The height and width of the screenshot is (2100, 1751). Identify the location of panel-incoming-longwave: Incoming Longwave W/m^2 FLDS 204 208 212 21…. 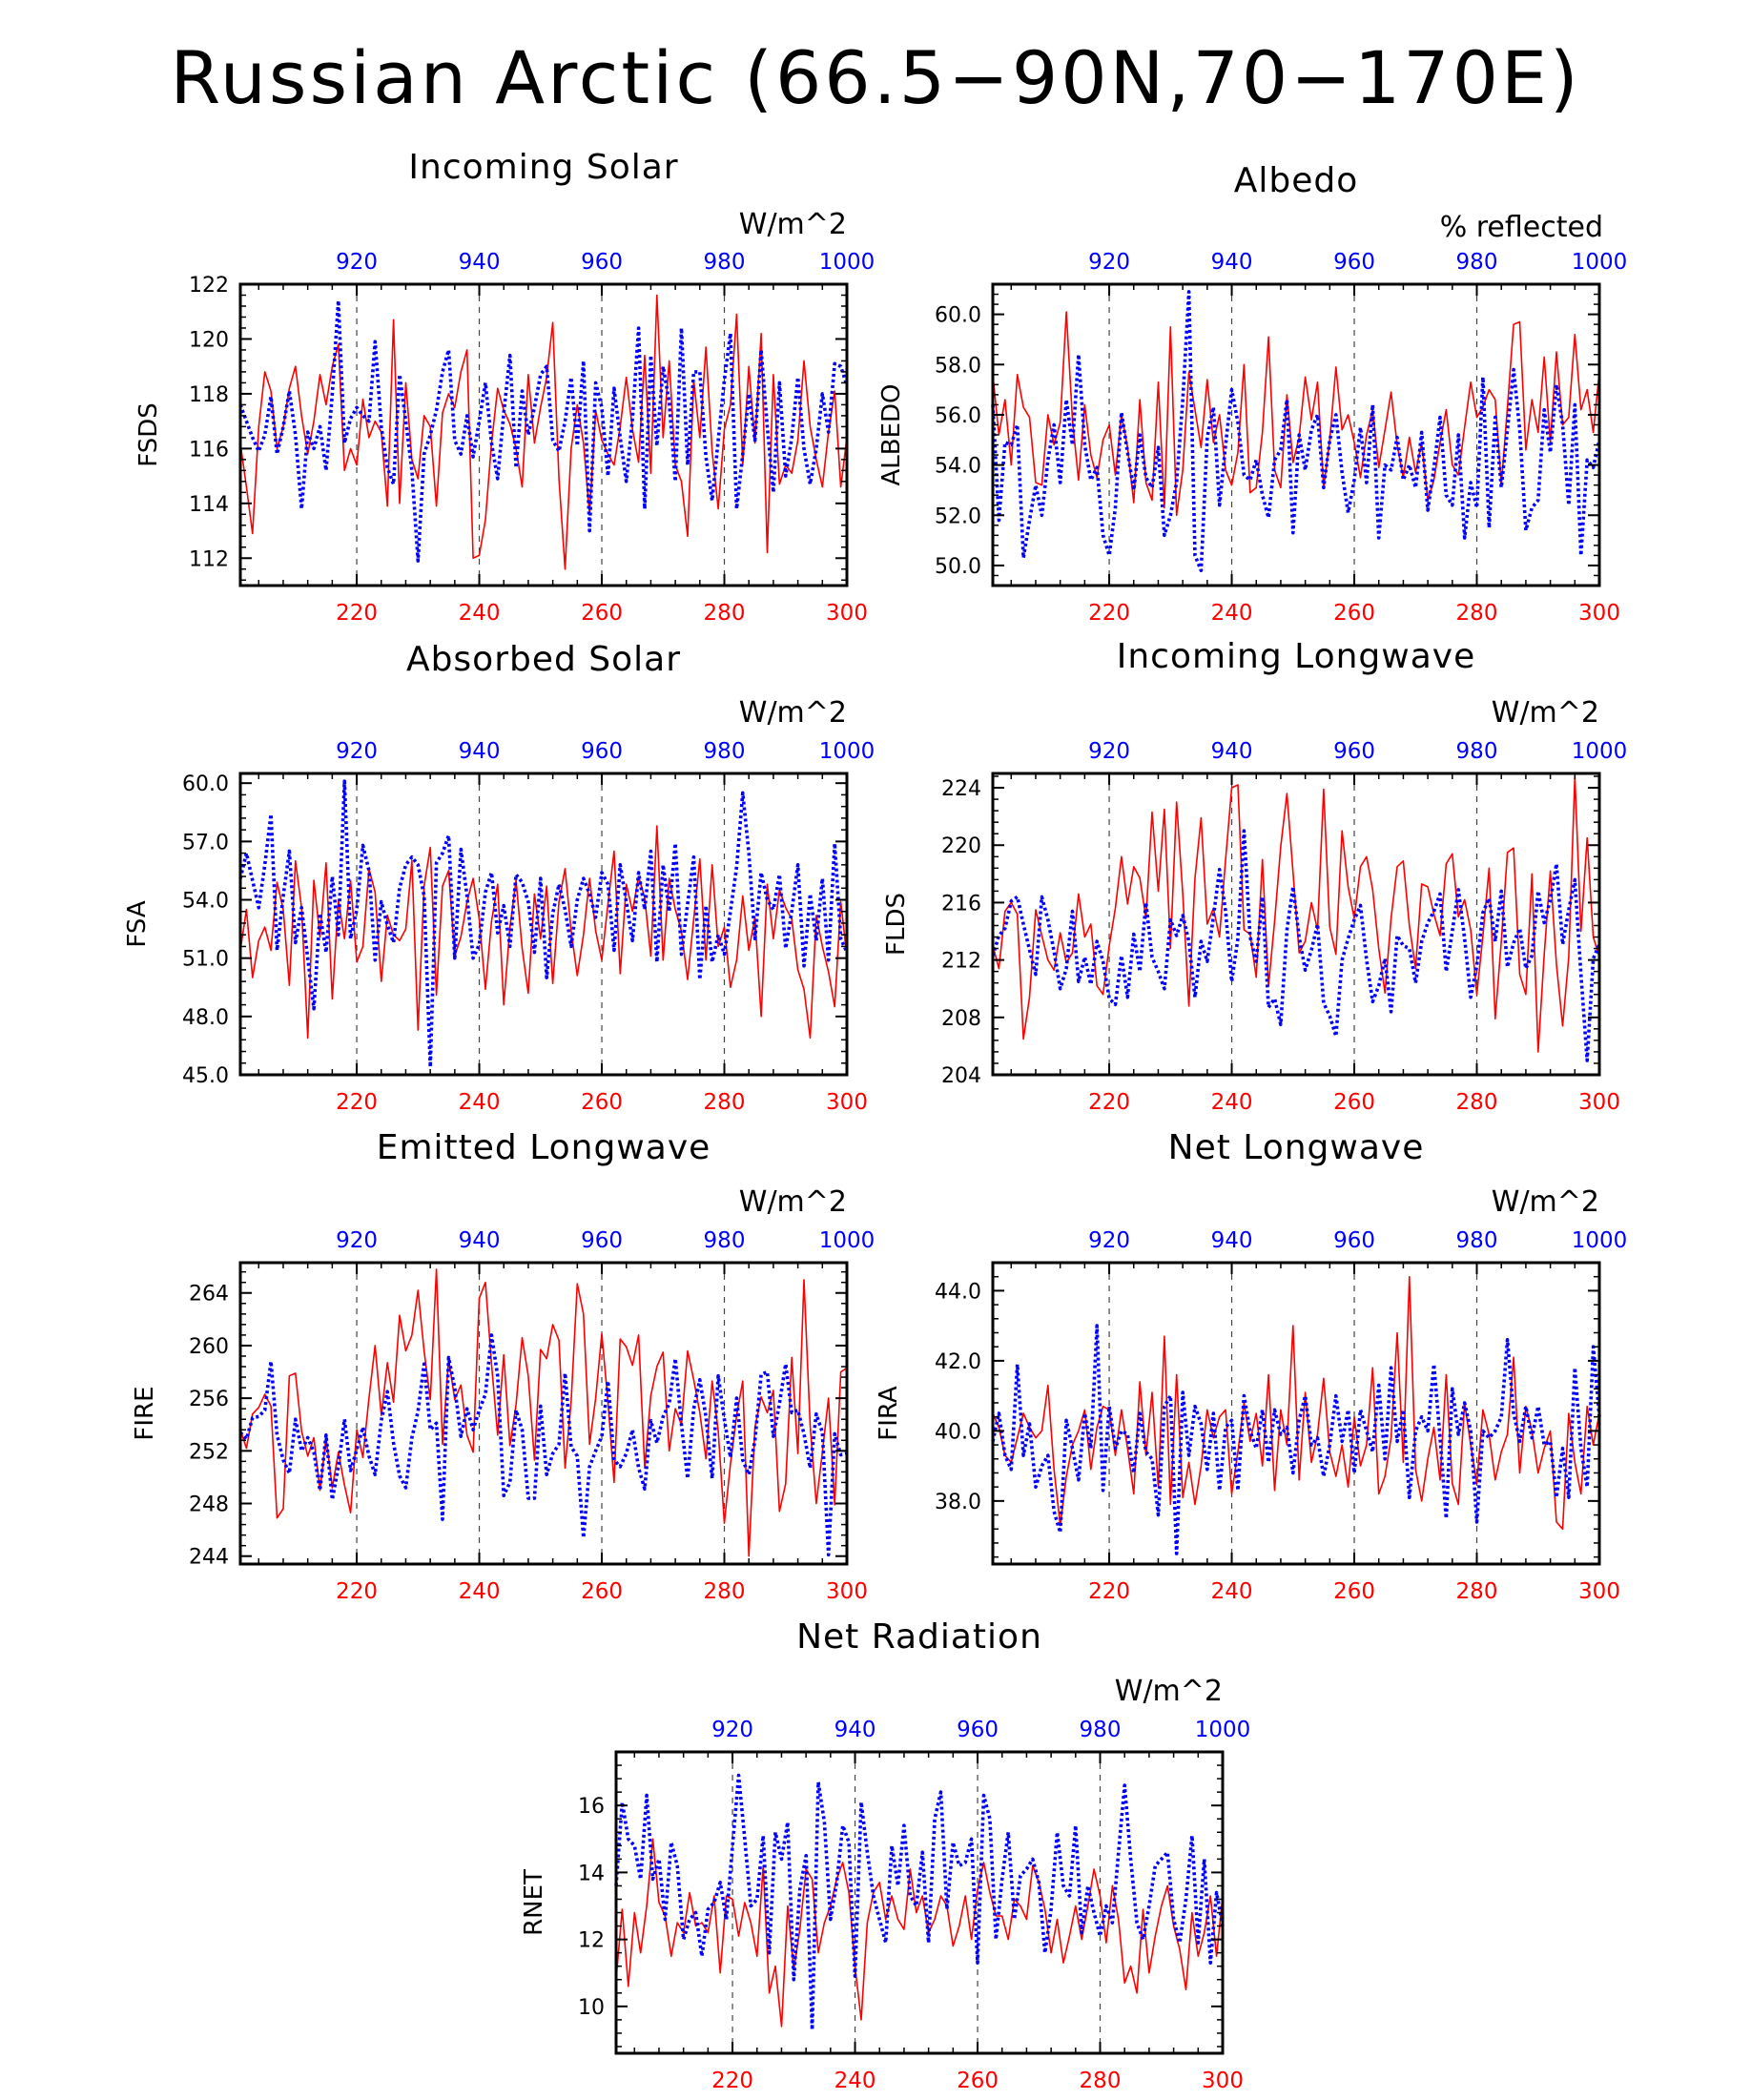
(1254, 876).